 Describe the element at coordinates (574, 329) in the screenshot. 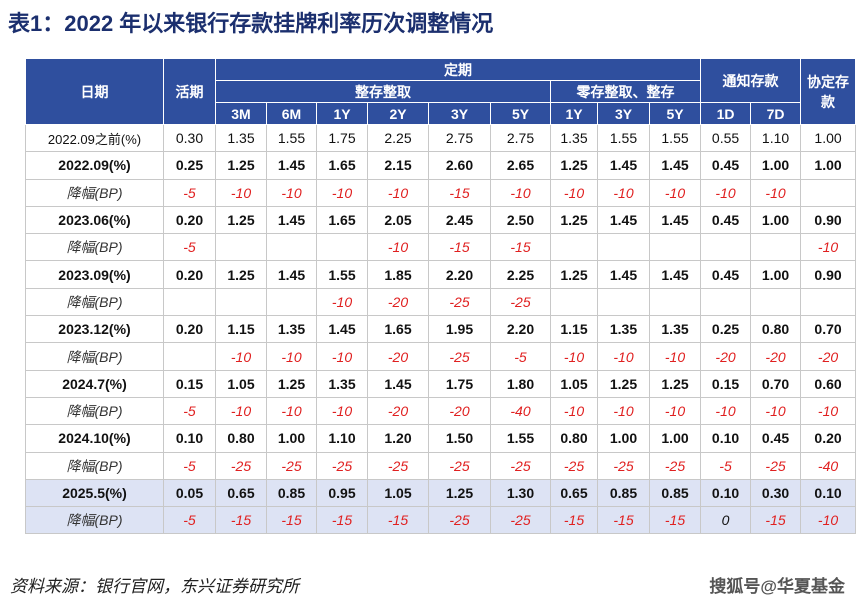

I see `table-cell: 1.15` at that location.